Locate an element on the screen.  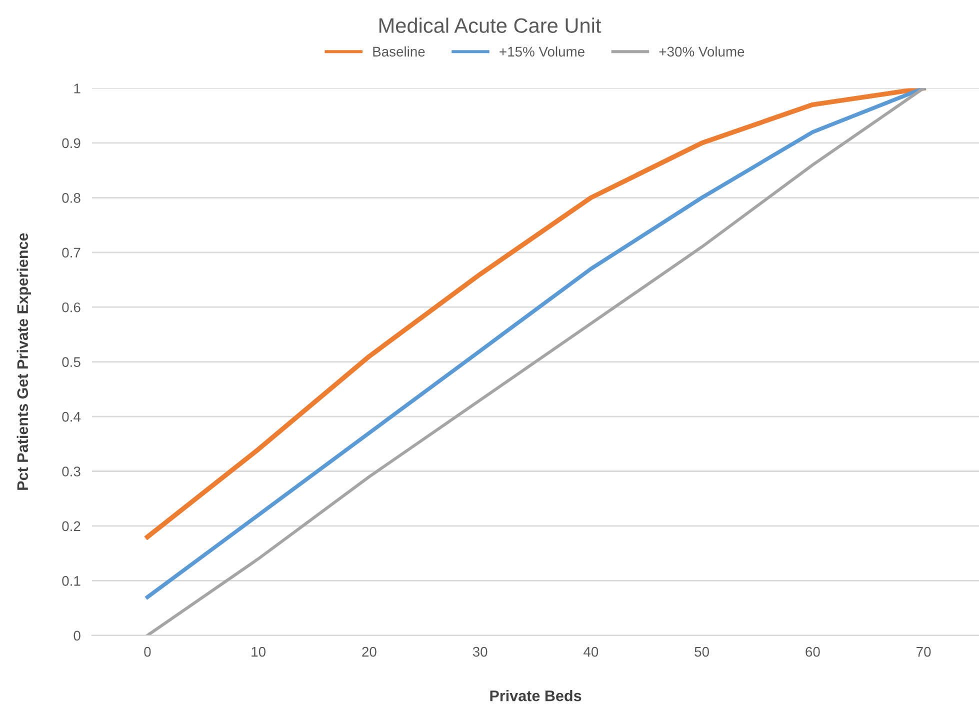
y-tick-label: 0.1 is located at coordinates (71, 581).